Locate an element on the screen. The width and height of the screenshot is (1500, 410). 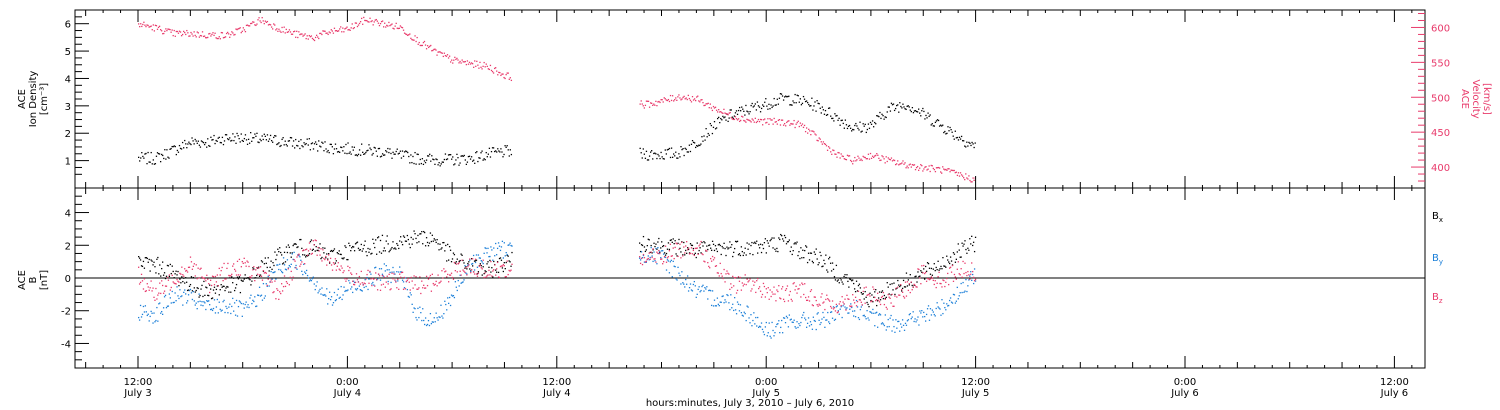
velocity-axis-label-1: ACE is located at coordinates (1464, 99).